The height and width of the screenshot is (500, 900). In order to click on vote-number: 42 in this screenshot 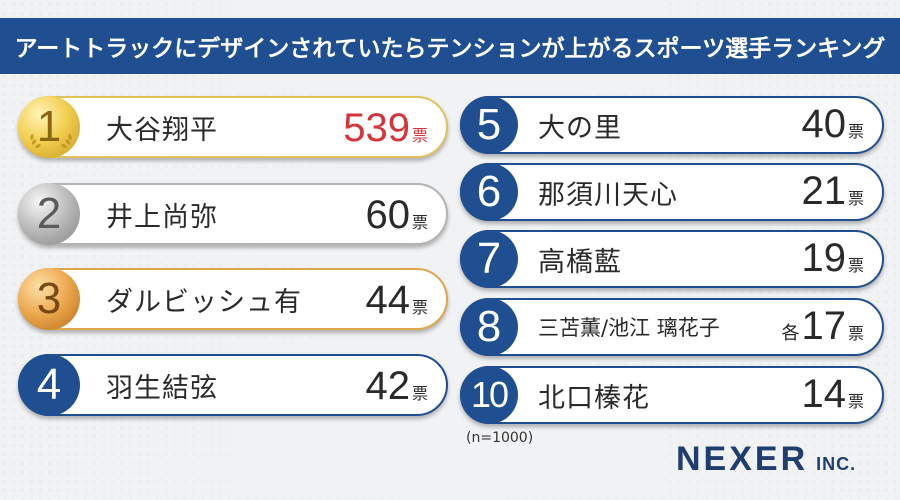, I will do `click(387, 386)`.